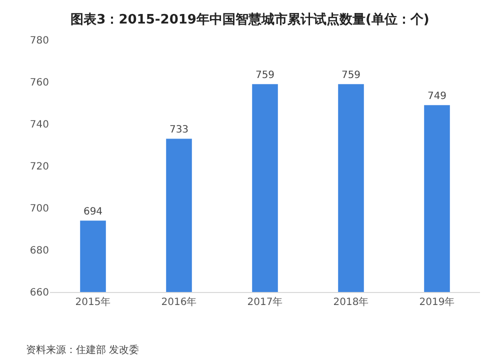  Describe the element at coordinates (83, 350) in the screenshot. I see `text: 资料来源：住建部 发改委` at that location.